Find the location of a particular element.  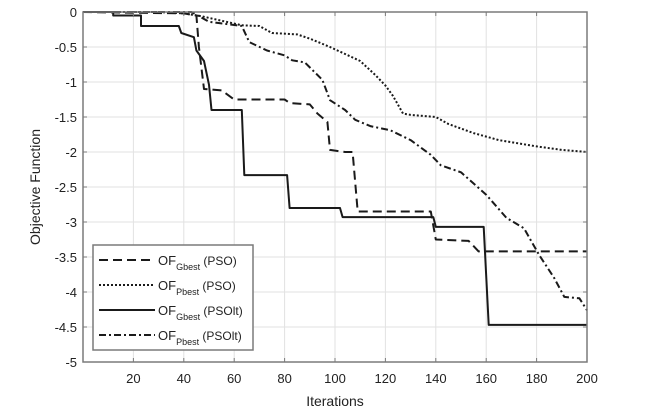

legend-item: OFPbest (PSOlt) is located at coordinates (170, 337).